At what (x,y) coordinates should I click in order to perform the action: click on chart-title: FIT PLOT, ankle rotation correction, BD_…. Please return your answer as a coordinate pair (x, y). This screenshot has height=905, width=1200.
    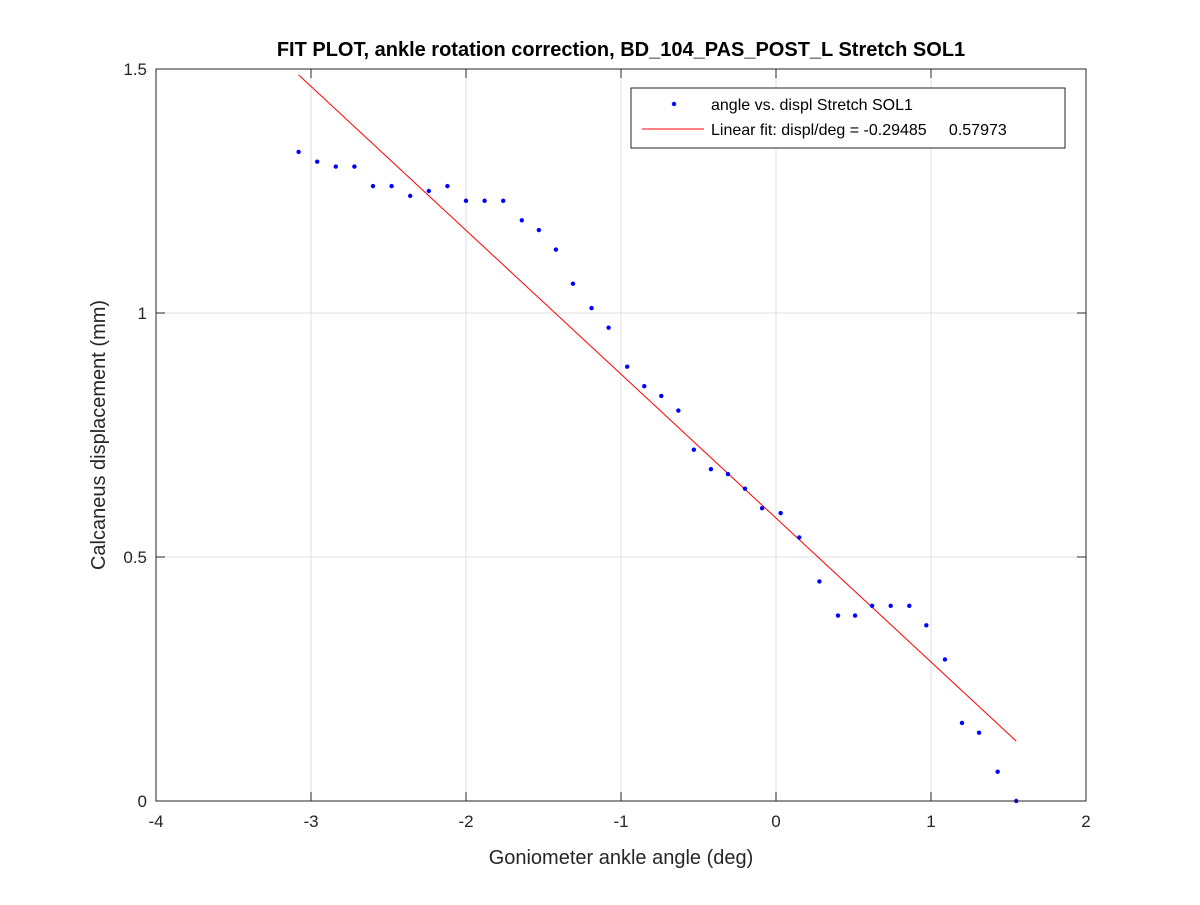
    Looking at the image, I should click on (621, 50).